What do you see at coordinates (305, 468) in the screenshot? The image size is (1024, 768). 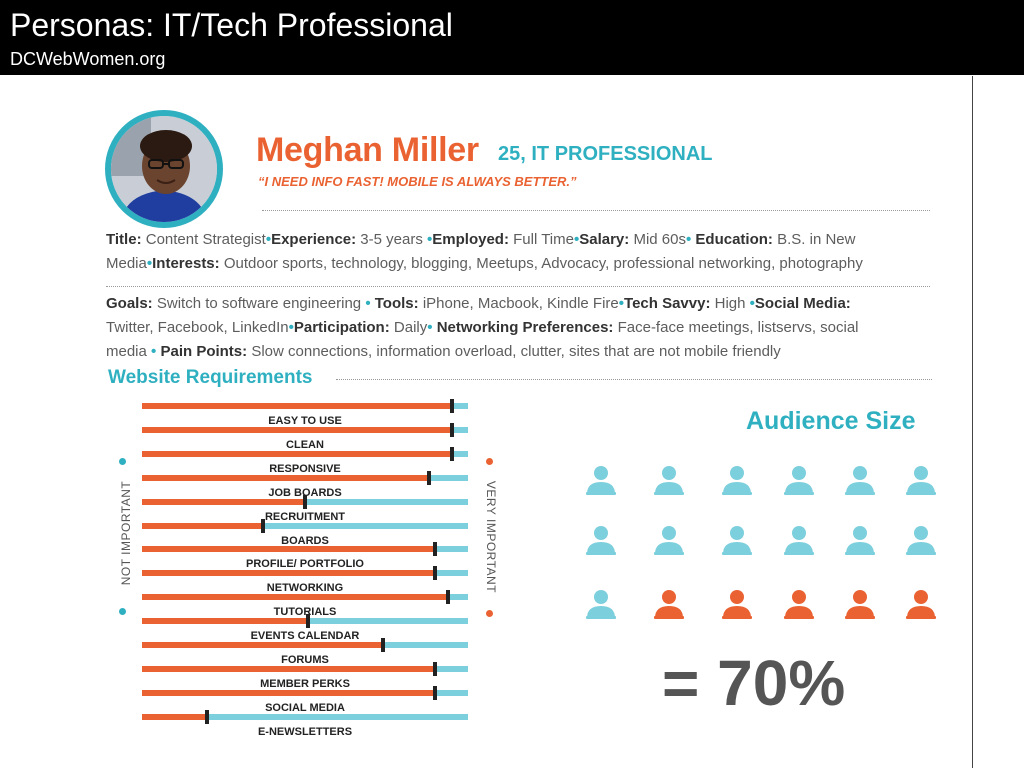 I see `requirement-label: RESPONSIVE` at bounding box center [305, 468].